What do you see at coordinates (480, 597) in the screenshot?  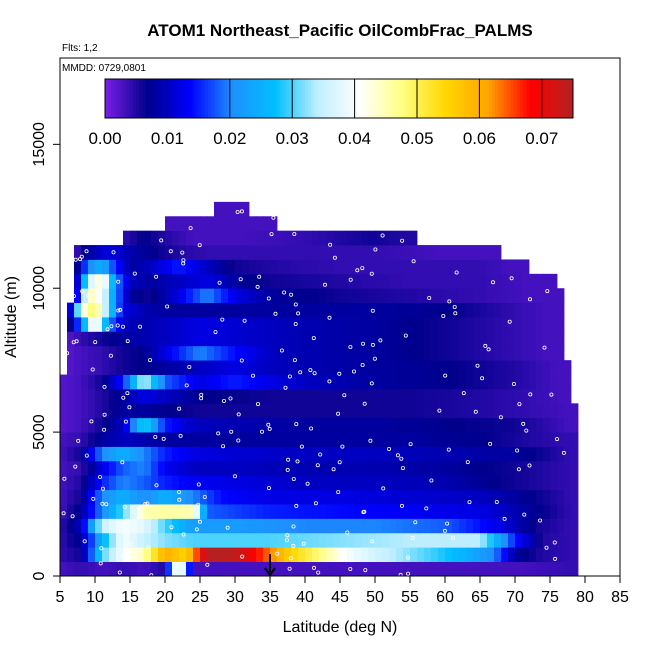 I see `x-tick-label: 65` at bounding box center [480, 597].